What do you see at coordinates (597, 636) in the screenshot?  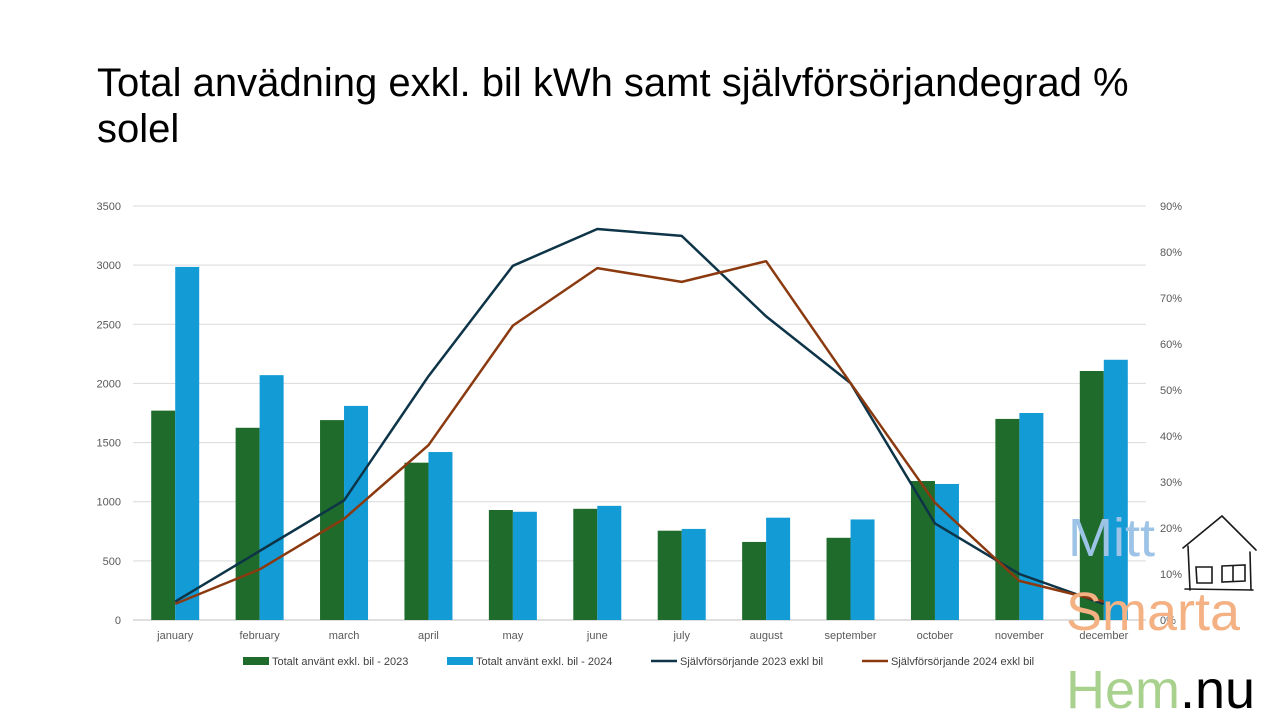 I see `x-tick-label: june` at bounding box center [597, 636].